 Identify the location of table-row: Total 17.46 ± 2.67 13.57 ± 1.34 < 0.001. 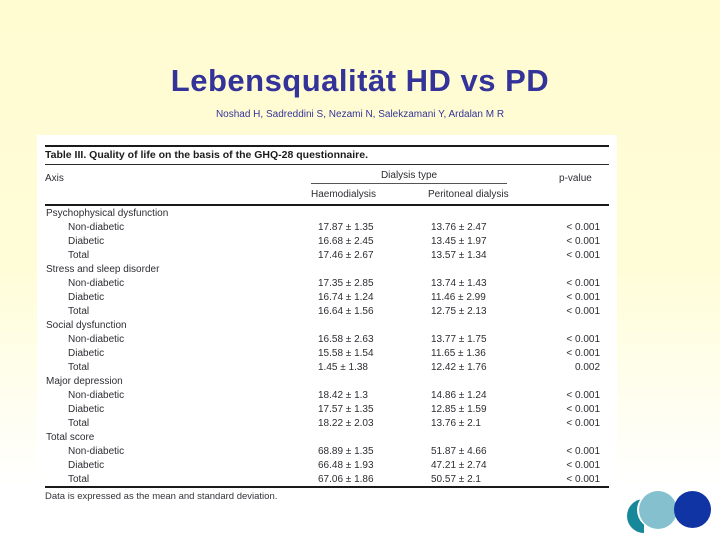
(327, 255).